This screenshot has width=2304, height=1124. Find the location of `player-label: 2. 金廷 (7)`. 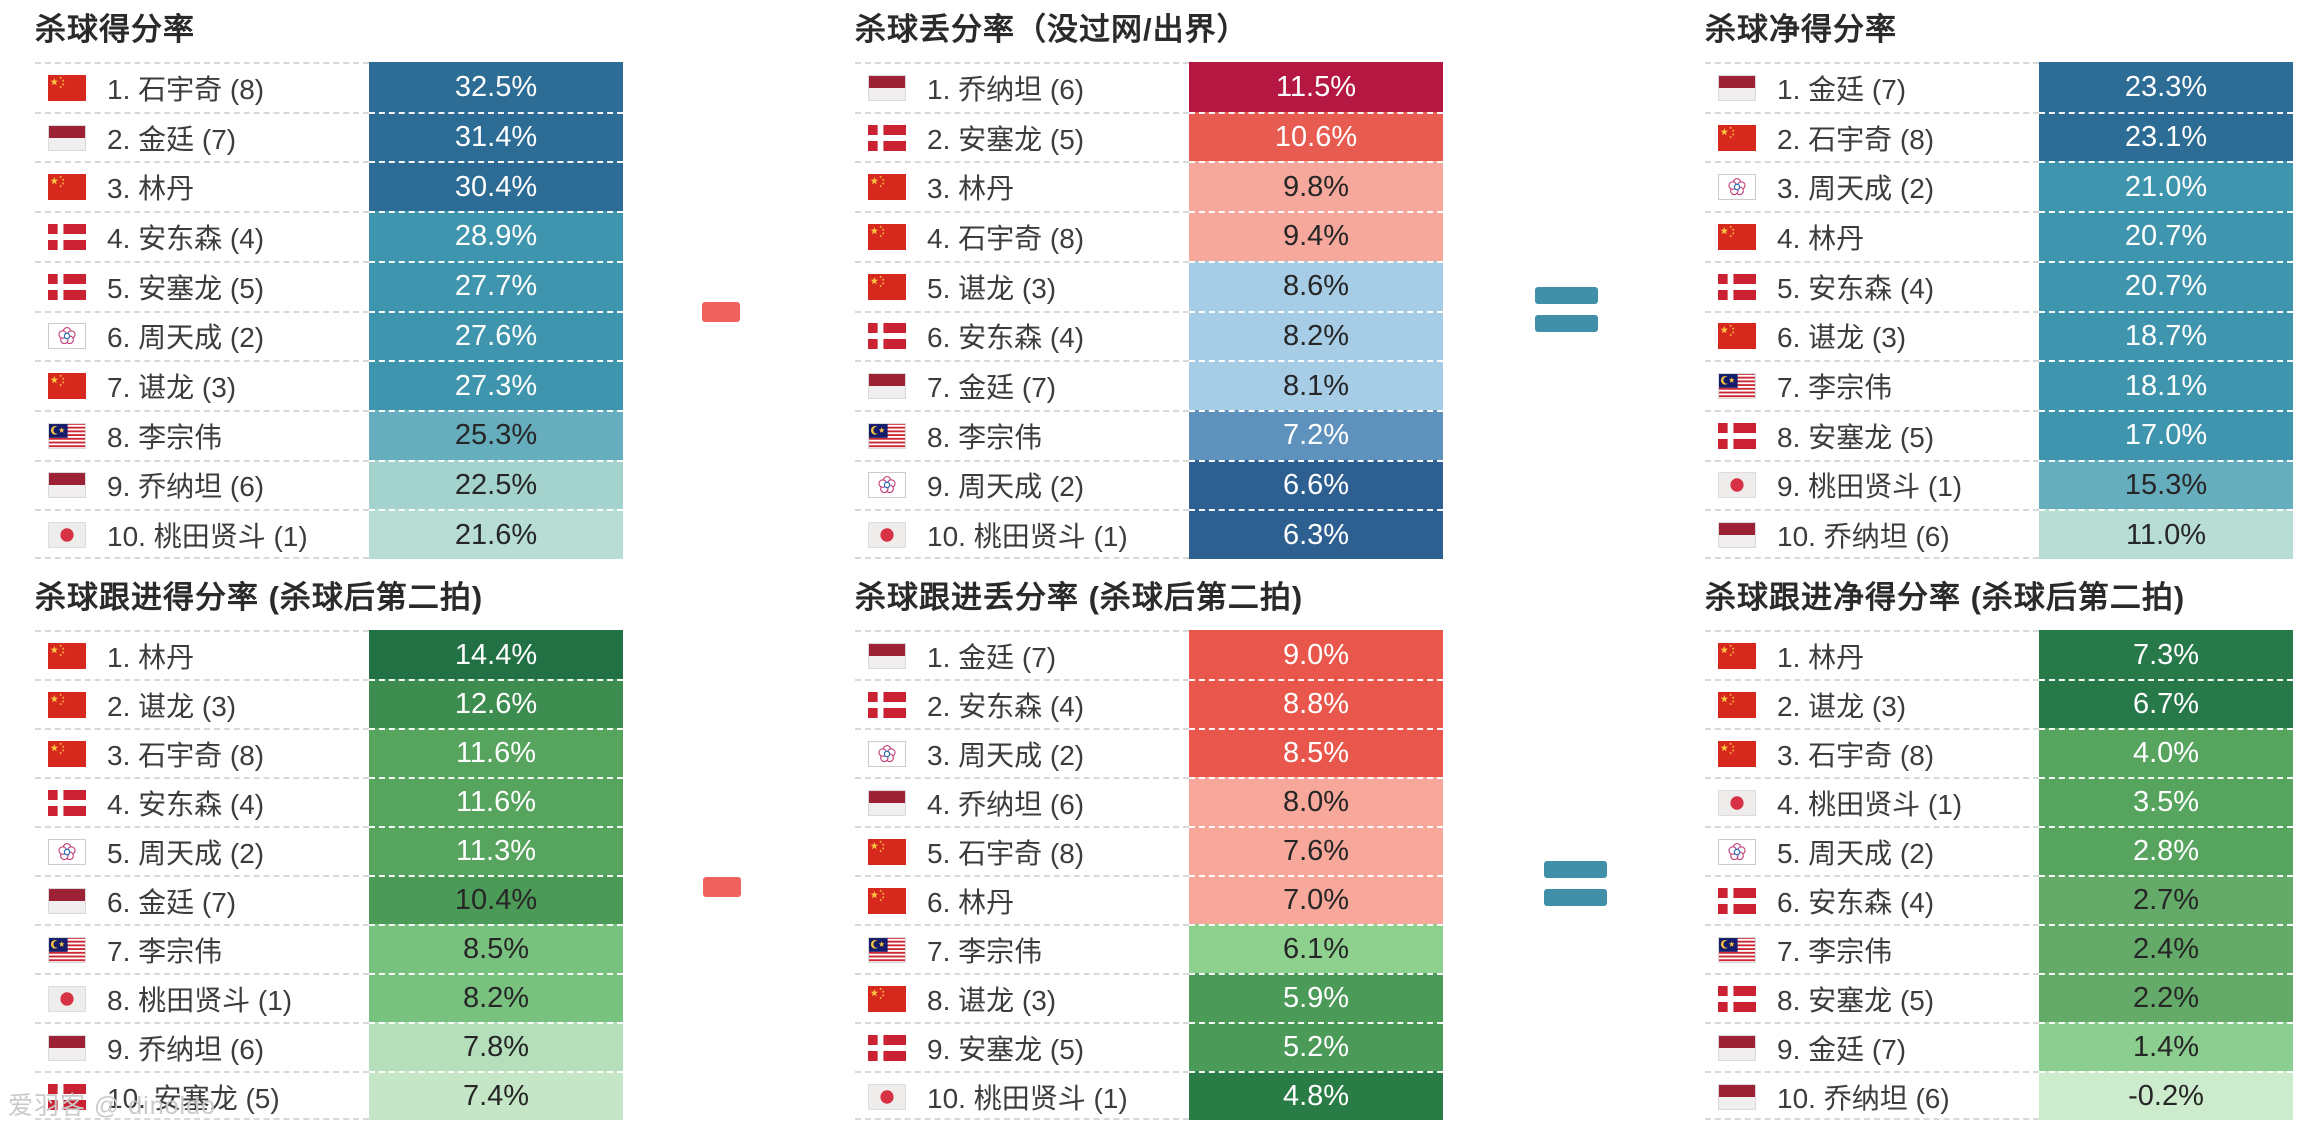

player-label: 2. 金廷 (7) is located at coordinates (172, 139).